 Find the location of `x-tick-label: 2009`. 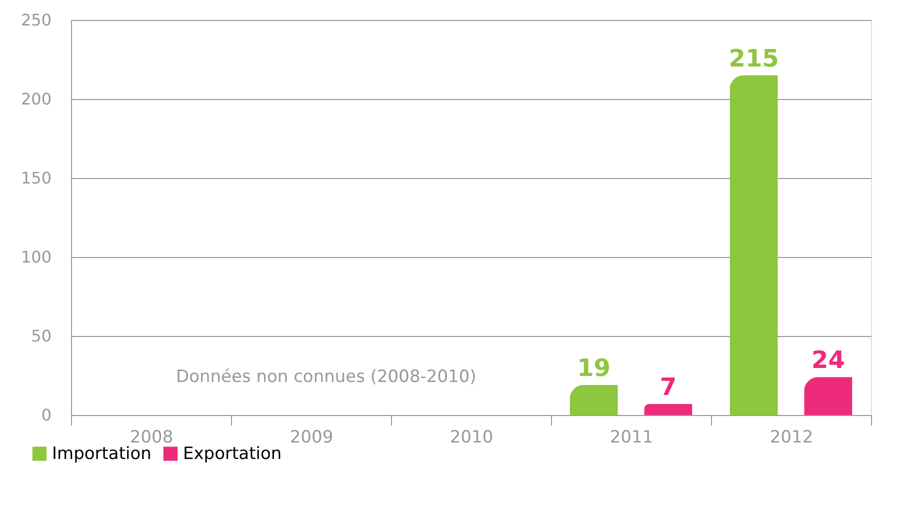

x-tick-label: 2009 is located at coordinates (312, 438).